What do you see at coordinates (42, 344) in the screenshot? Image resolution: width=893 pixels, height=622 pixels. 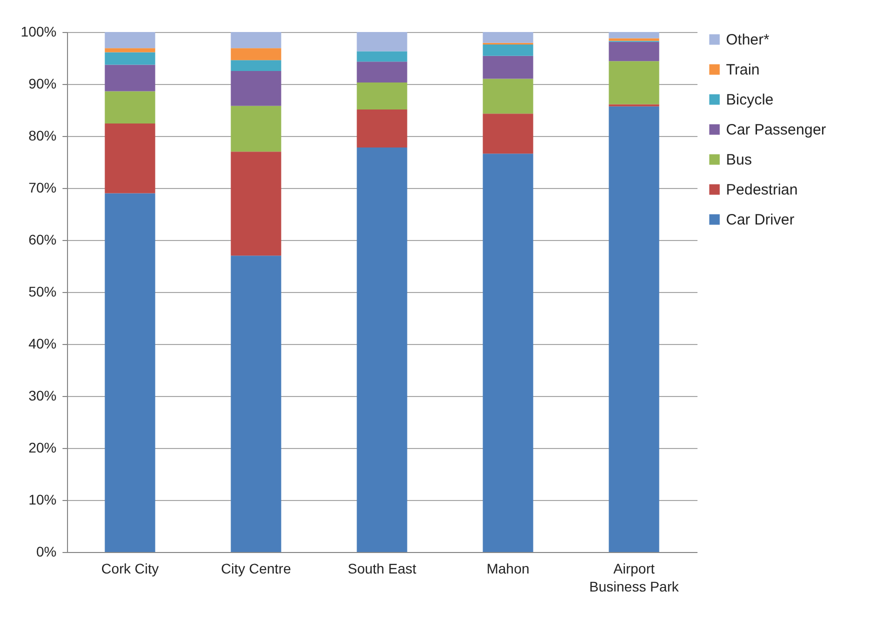 I see `y-tick-label: 40%` at bounding box center [42, 344].